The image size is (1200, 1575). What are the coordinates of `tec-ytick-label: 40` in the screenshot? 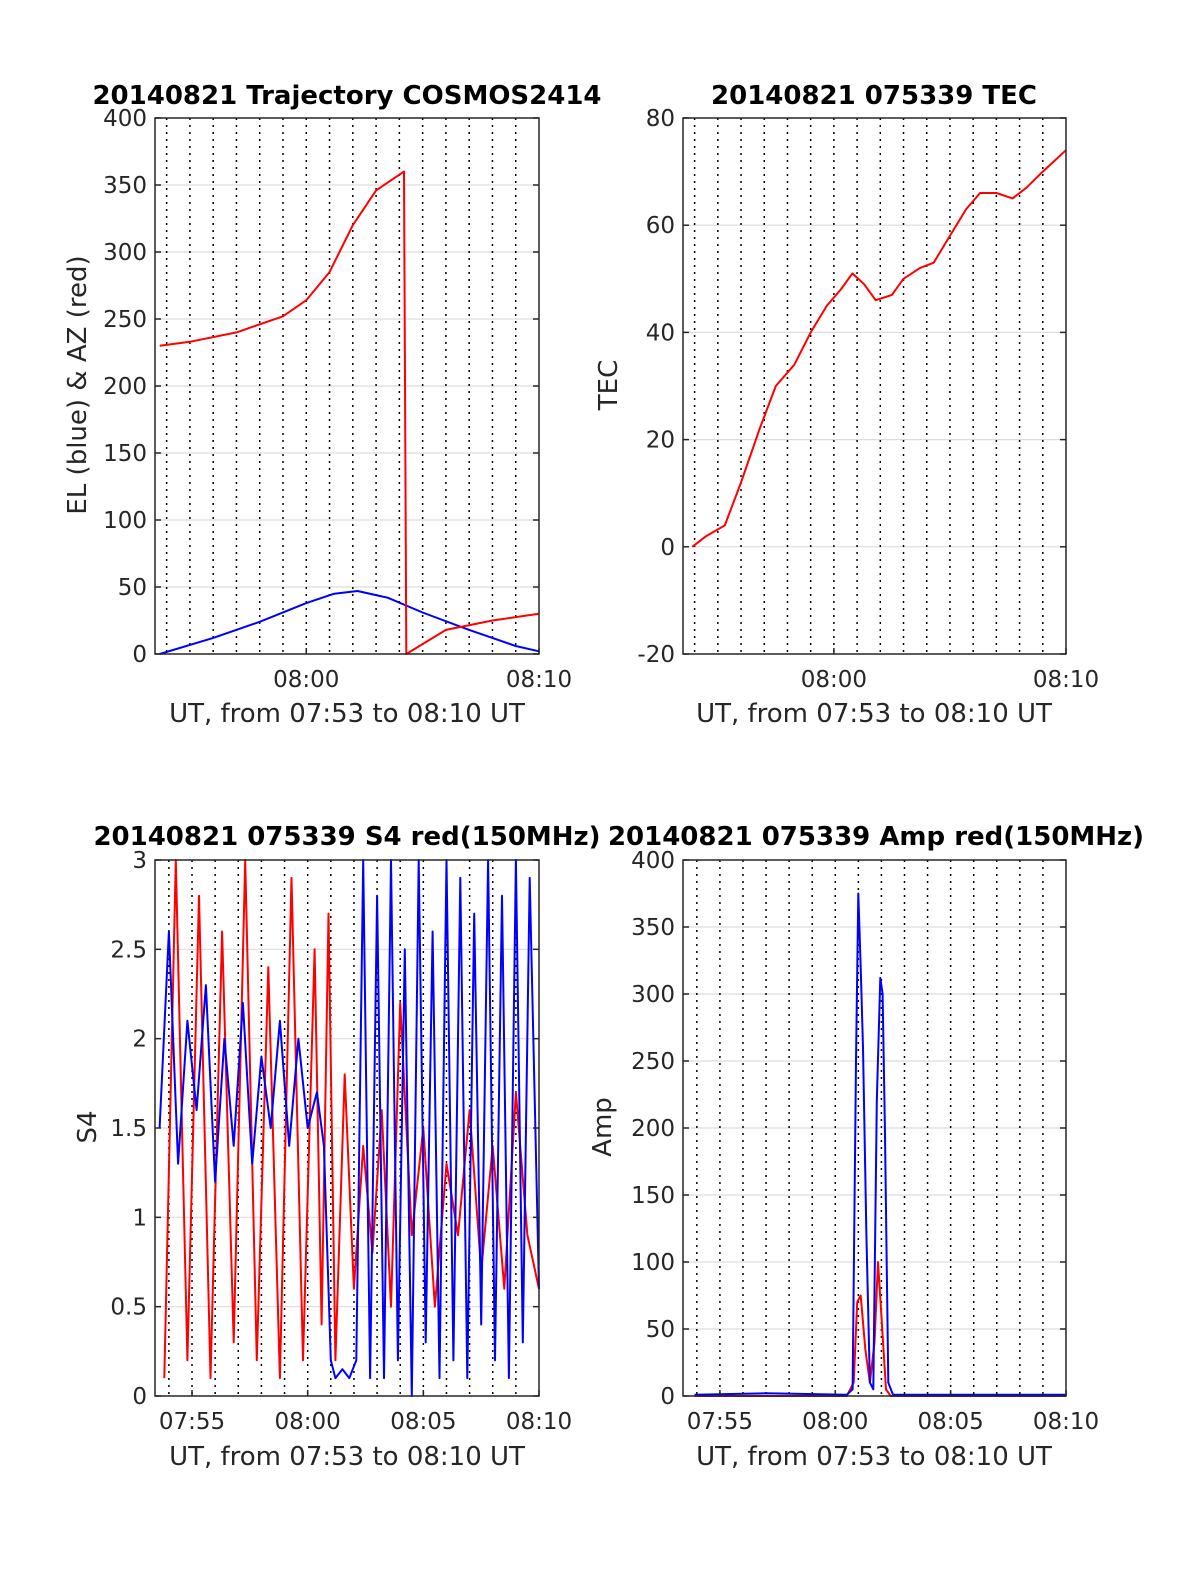 It's located at (660, 333).